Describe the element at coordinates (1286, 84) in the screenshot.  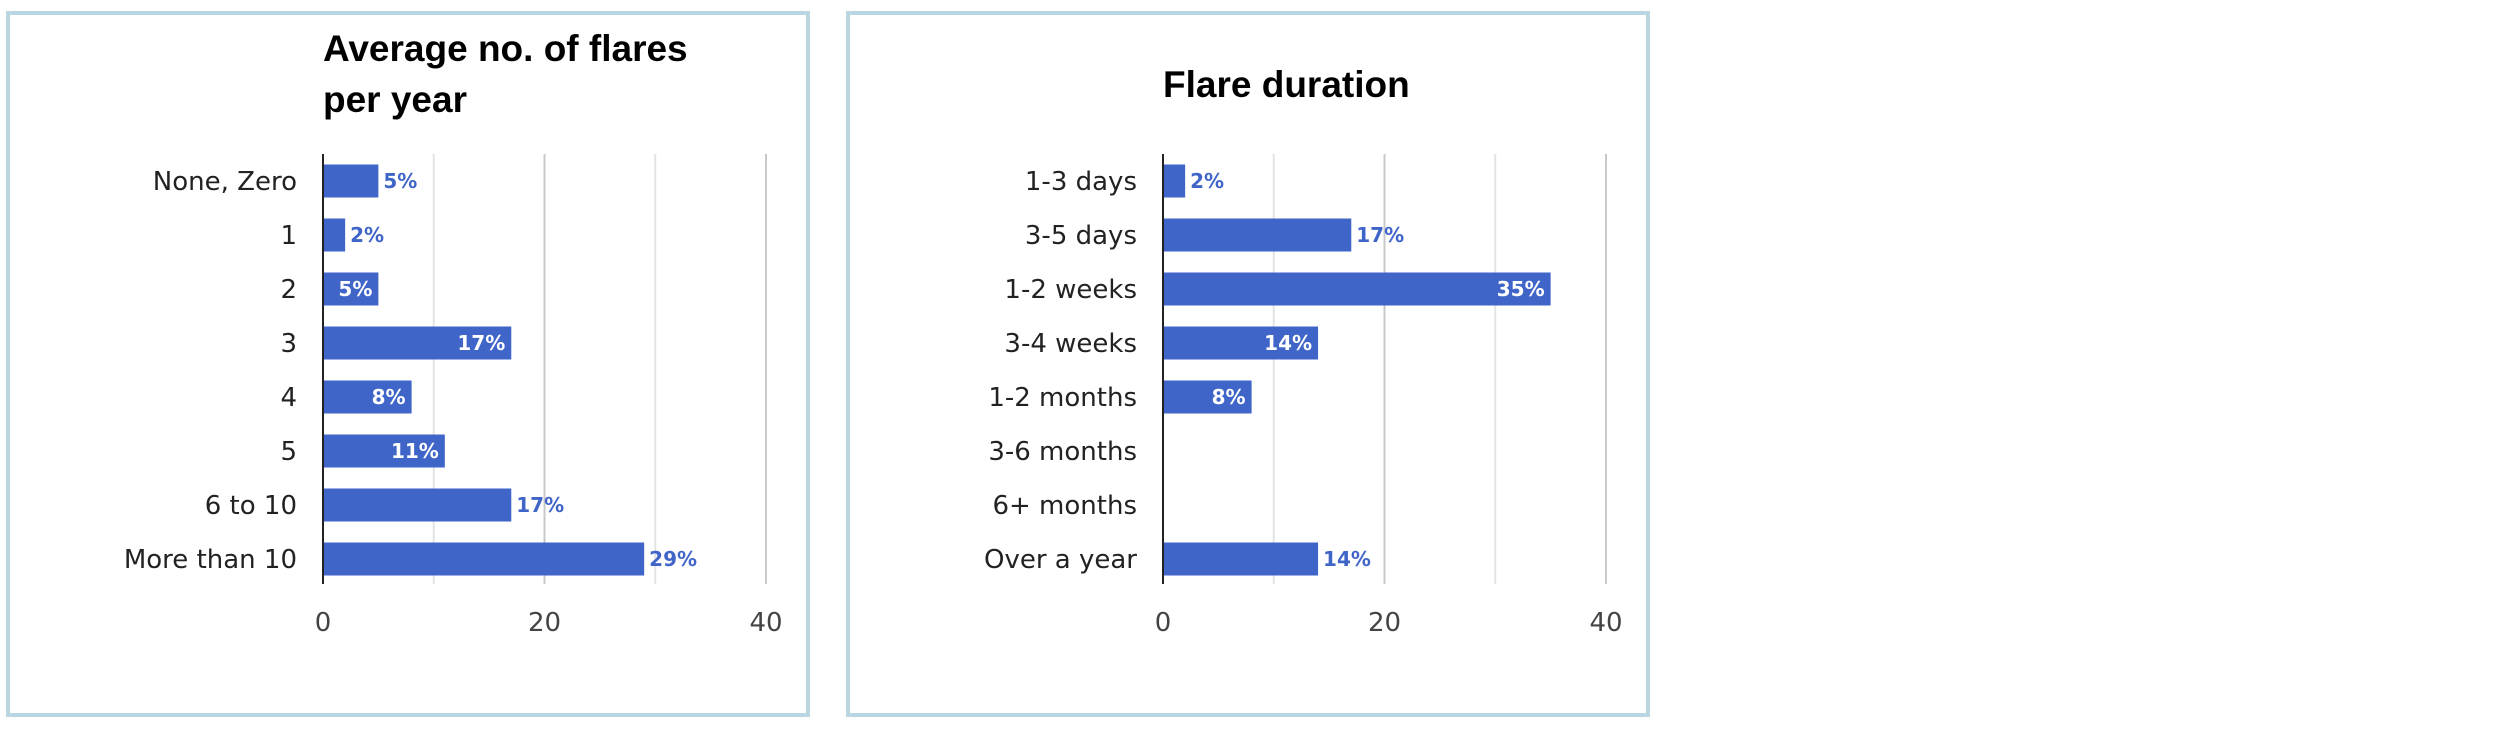
I see `chart-title-line: Flare duration` at that location.